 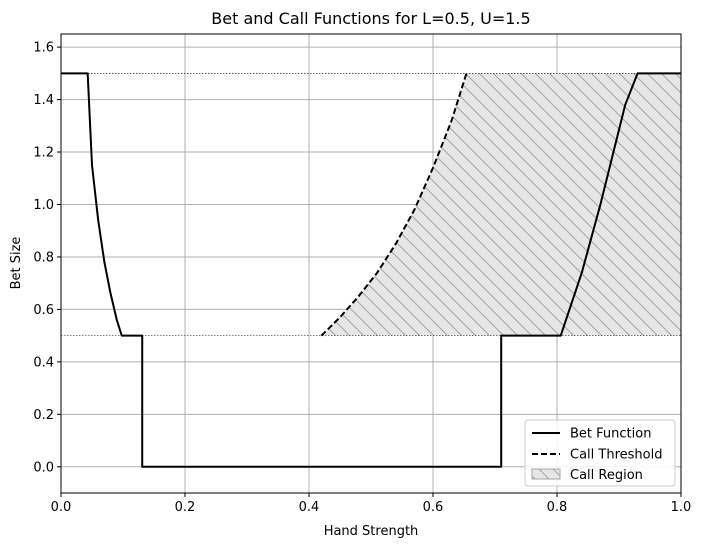 I want to click on x-tick-label: 0.8, so click(x=557, y=507).